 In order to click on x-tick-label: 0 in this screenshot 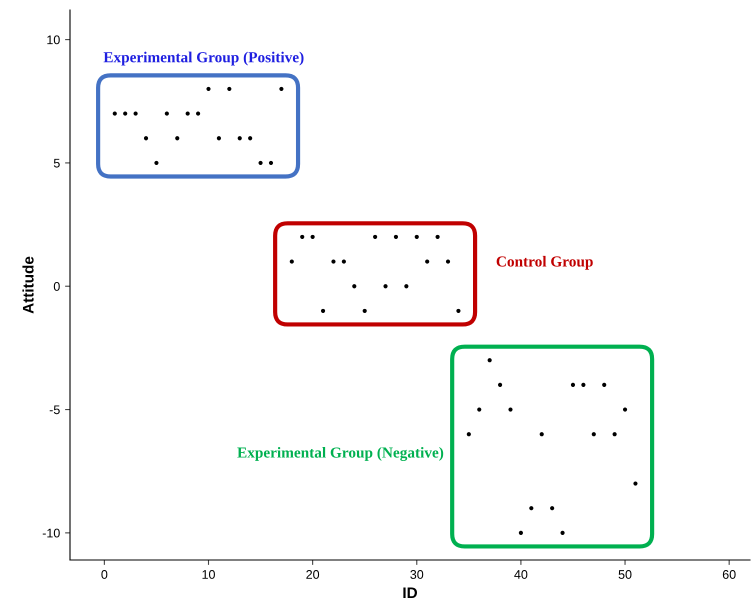, I will do `click(104, 574)`.